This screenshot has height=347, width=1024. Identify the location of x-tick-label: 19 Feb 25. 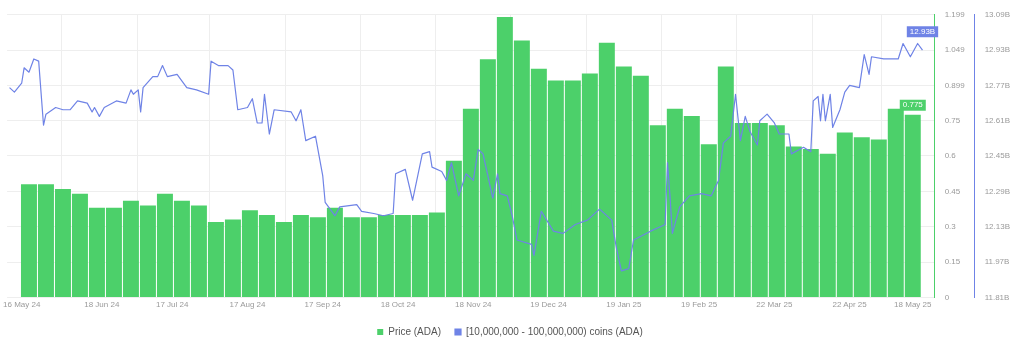
(699, 305).